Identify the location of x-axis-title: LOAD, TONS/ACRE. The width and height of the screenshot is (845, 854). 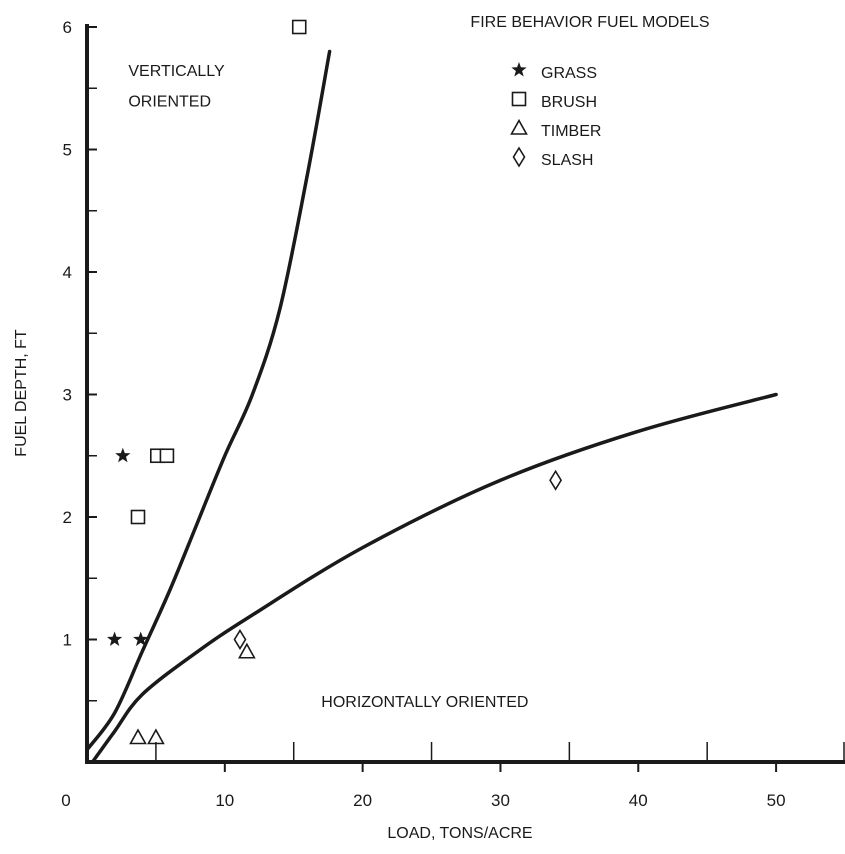
(459, 833).